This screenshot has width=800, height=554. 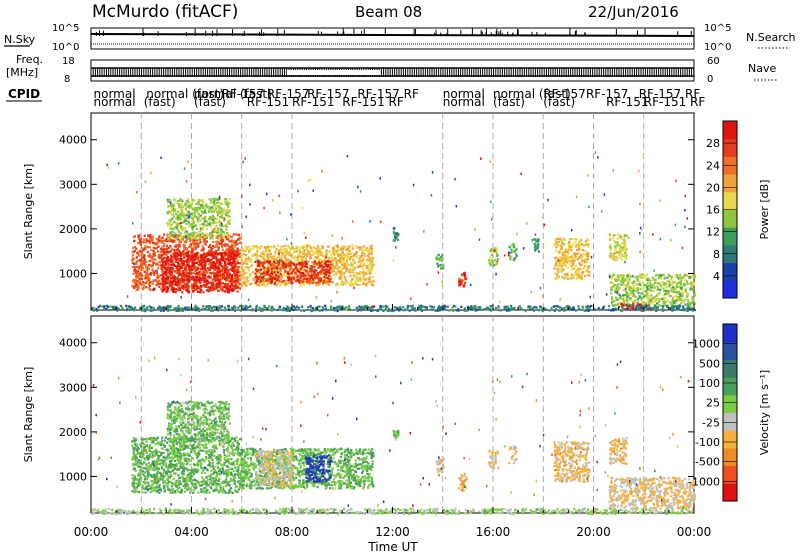 What do you see at coordinates (509, 102) in the screenshot?
I see `cpid-label-item: (fast)` at bounding box center [509, 102].